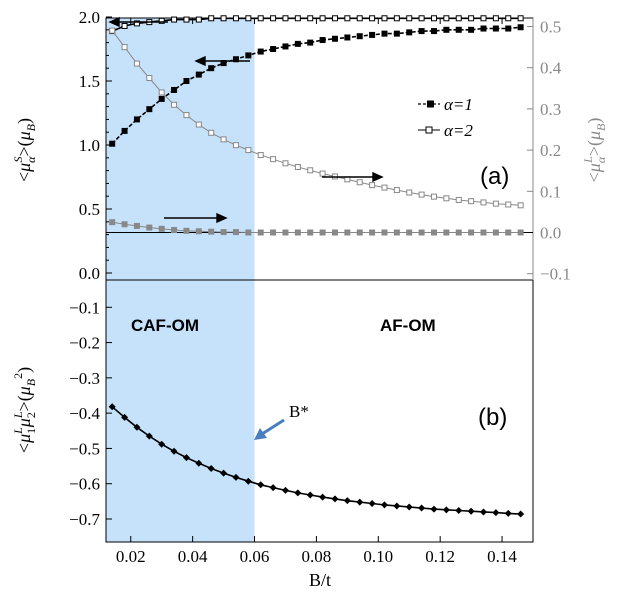 This screenshot has height=600, width=628. I want to click on legend: α=1 α=2, so click(445, 117).